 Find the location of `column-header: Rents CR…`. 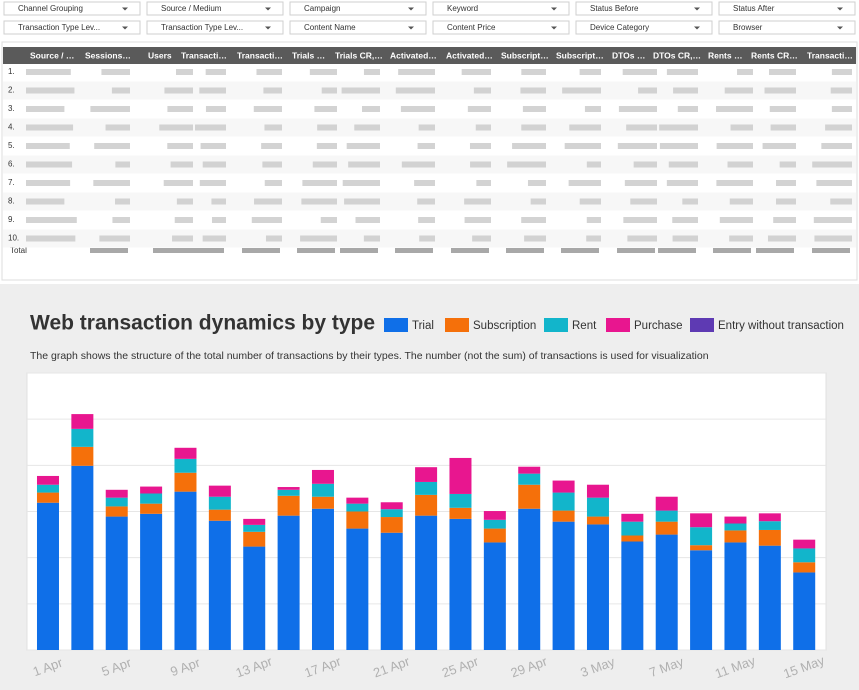

column-header: Rents CR… is located at coordinates (774, 55).